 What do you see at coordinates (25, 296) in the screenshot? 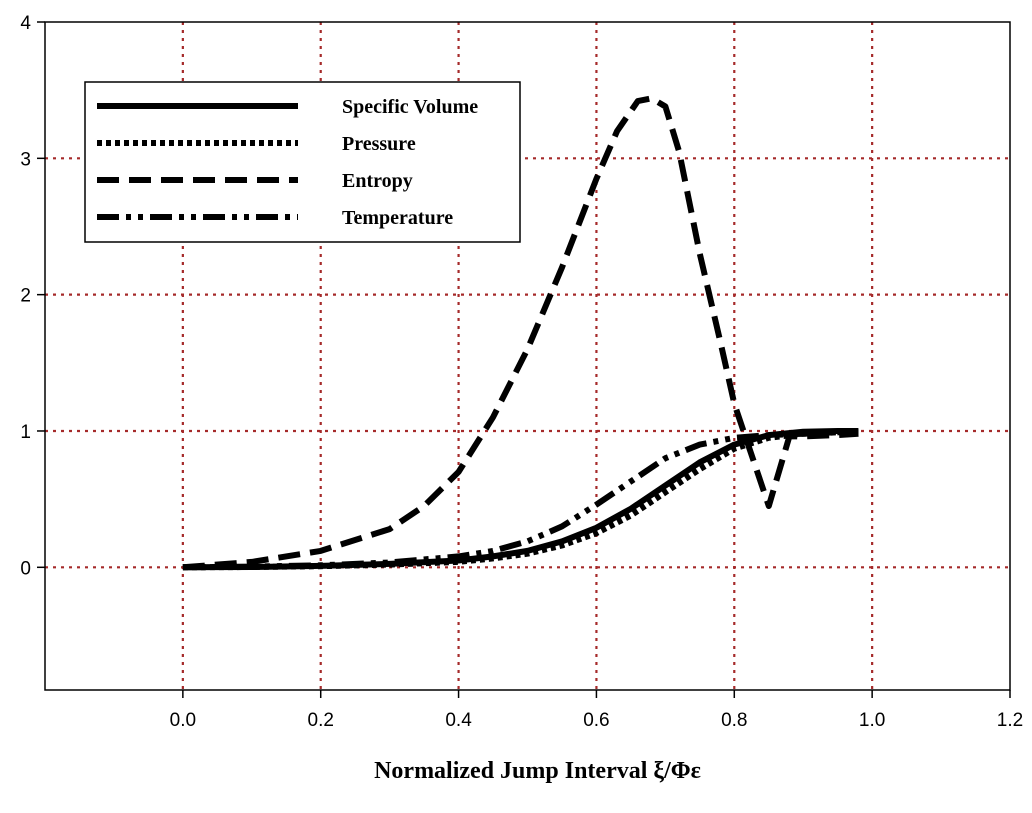
I see `y-tick-label: 2` at bounding box center [25, 296].